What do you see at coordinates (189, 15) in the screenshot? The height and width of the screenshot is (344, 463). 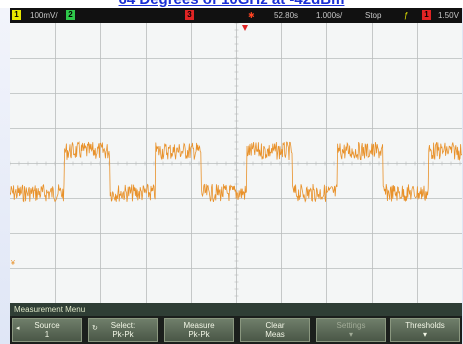 I see `channel3-badge: 3` at bounding box center [189, 15].